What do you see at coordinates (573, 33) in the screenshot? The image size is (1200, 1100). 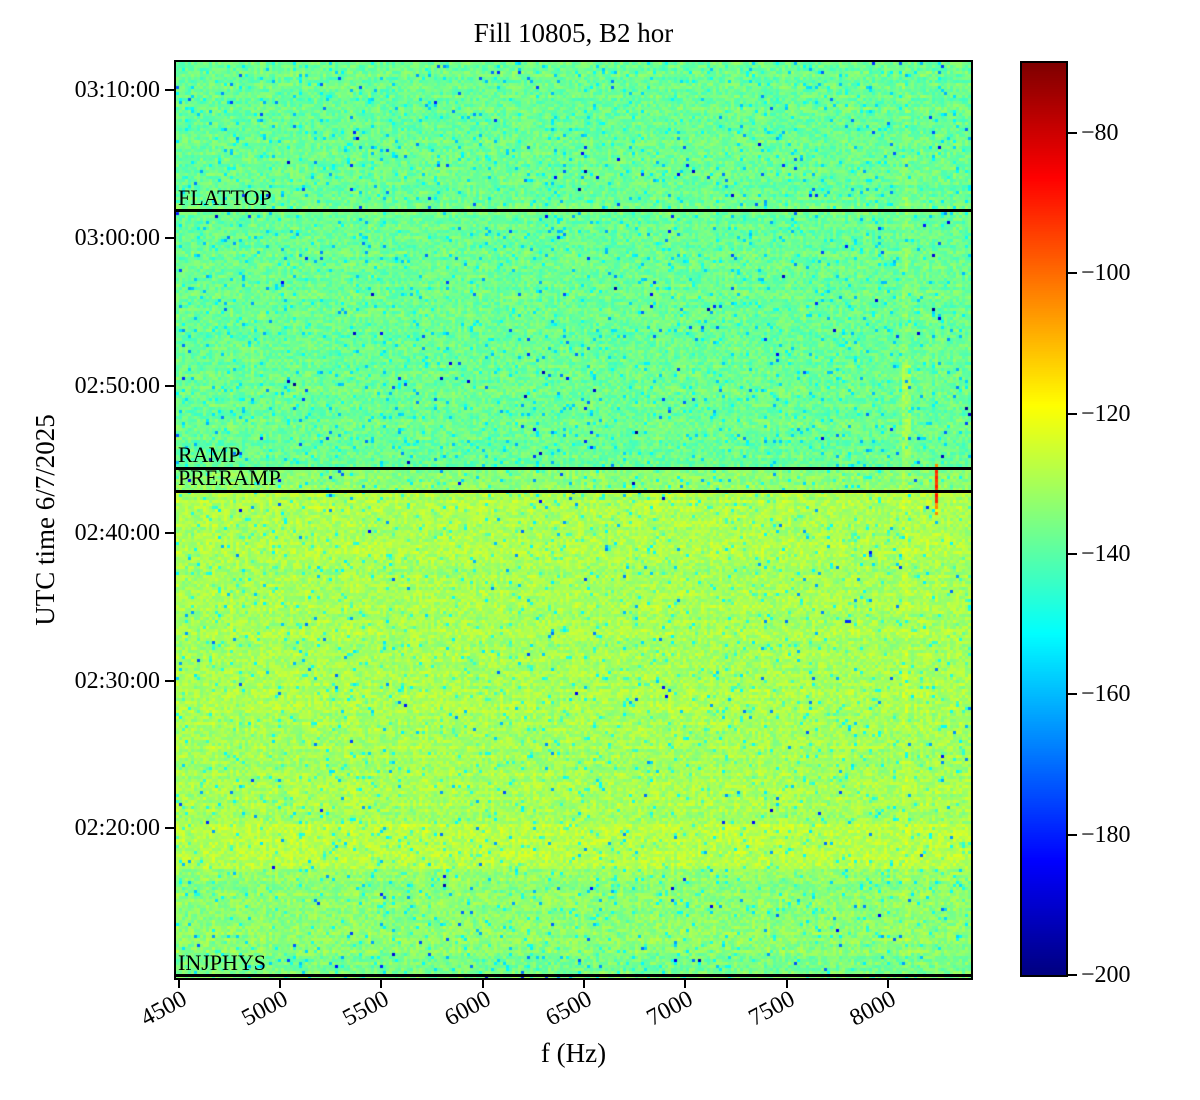 I see `plot-title: Fill 10805, B2 hor` at bounding box center [573, 33].